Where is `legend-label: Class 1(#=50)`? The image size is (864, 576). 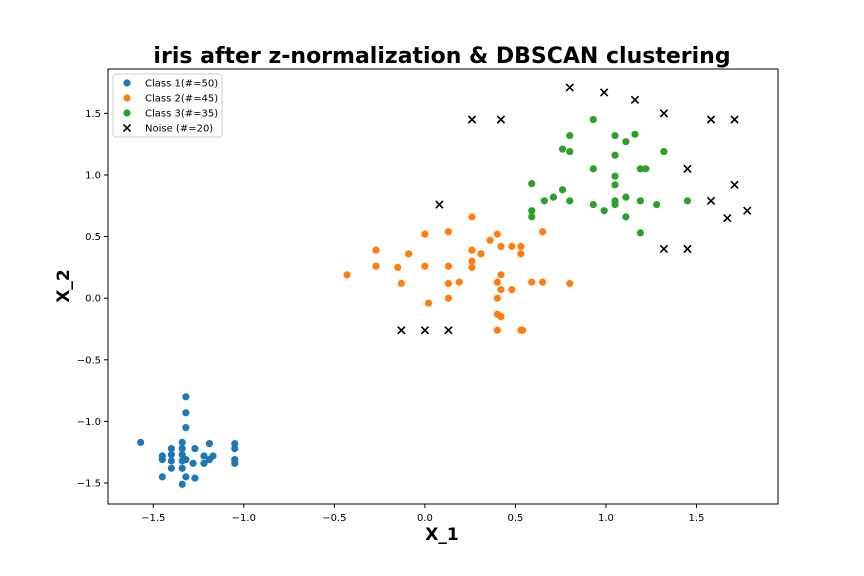
legend-label: Class 1(#=50) is located at coordinates (181, 84).